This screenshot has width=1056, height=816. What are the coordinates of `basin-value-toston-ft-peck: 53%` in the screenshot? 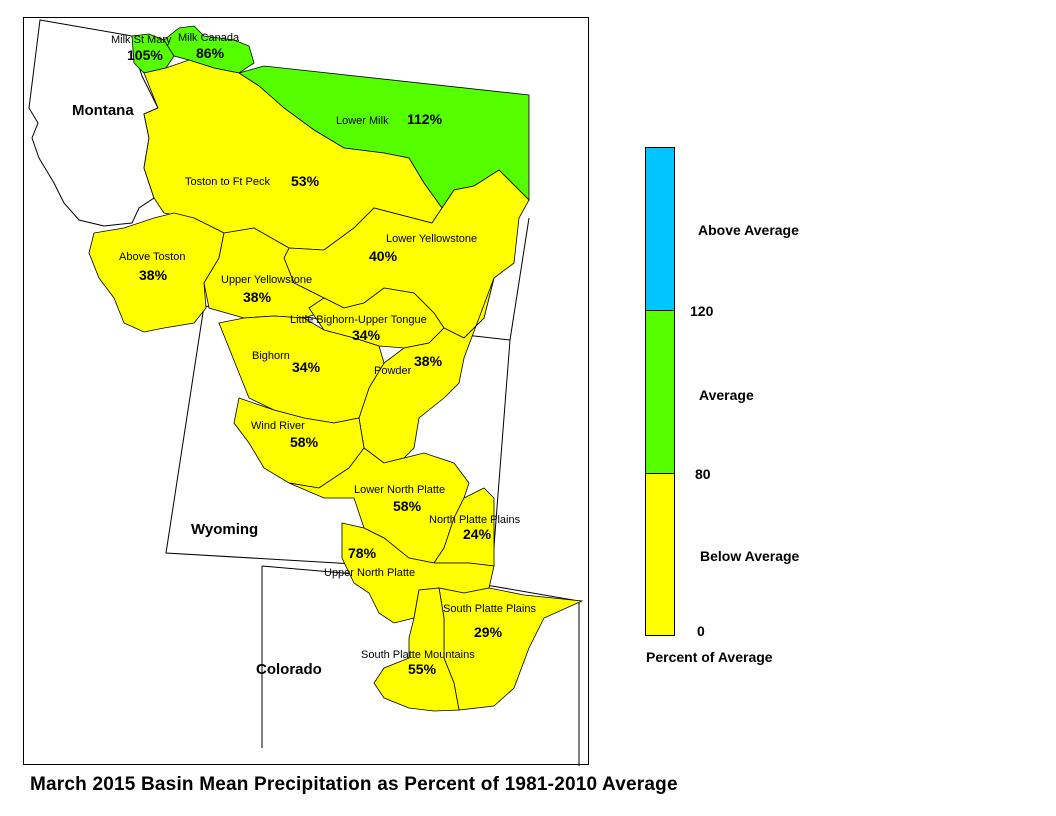 It's located at (305, 181).